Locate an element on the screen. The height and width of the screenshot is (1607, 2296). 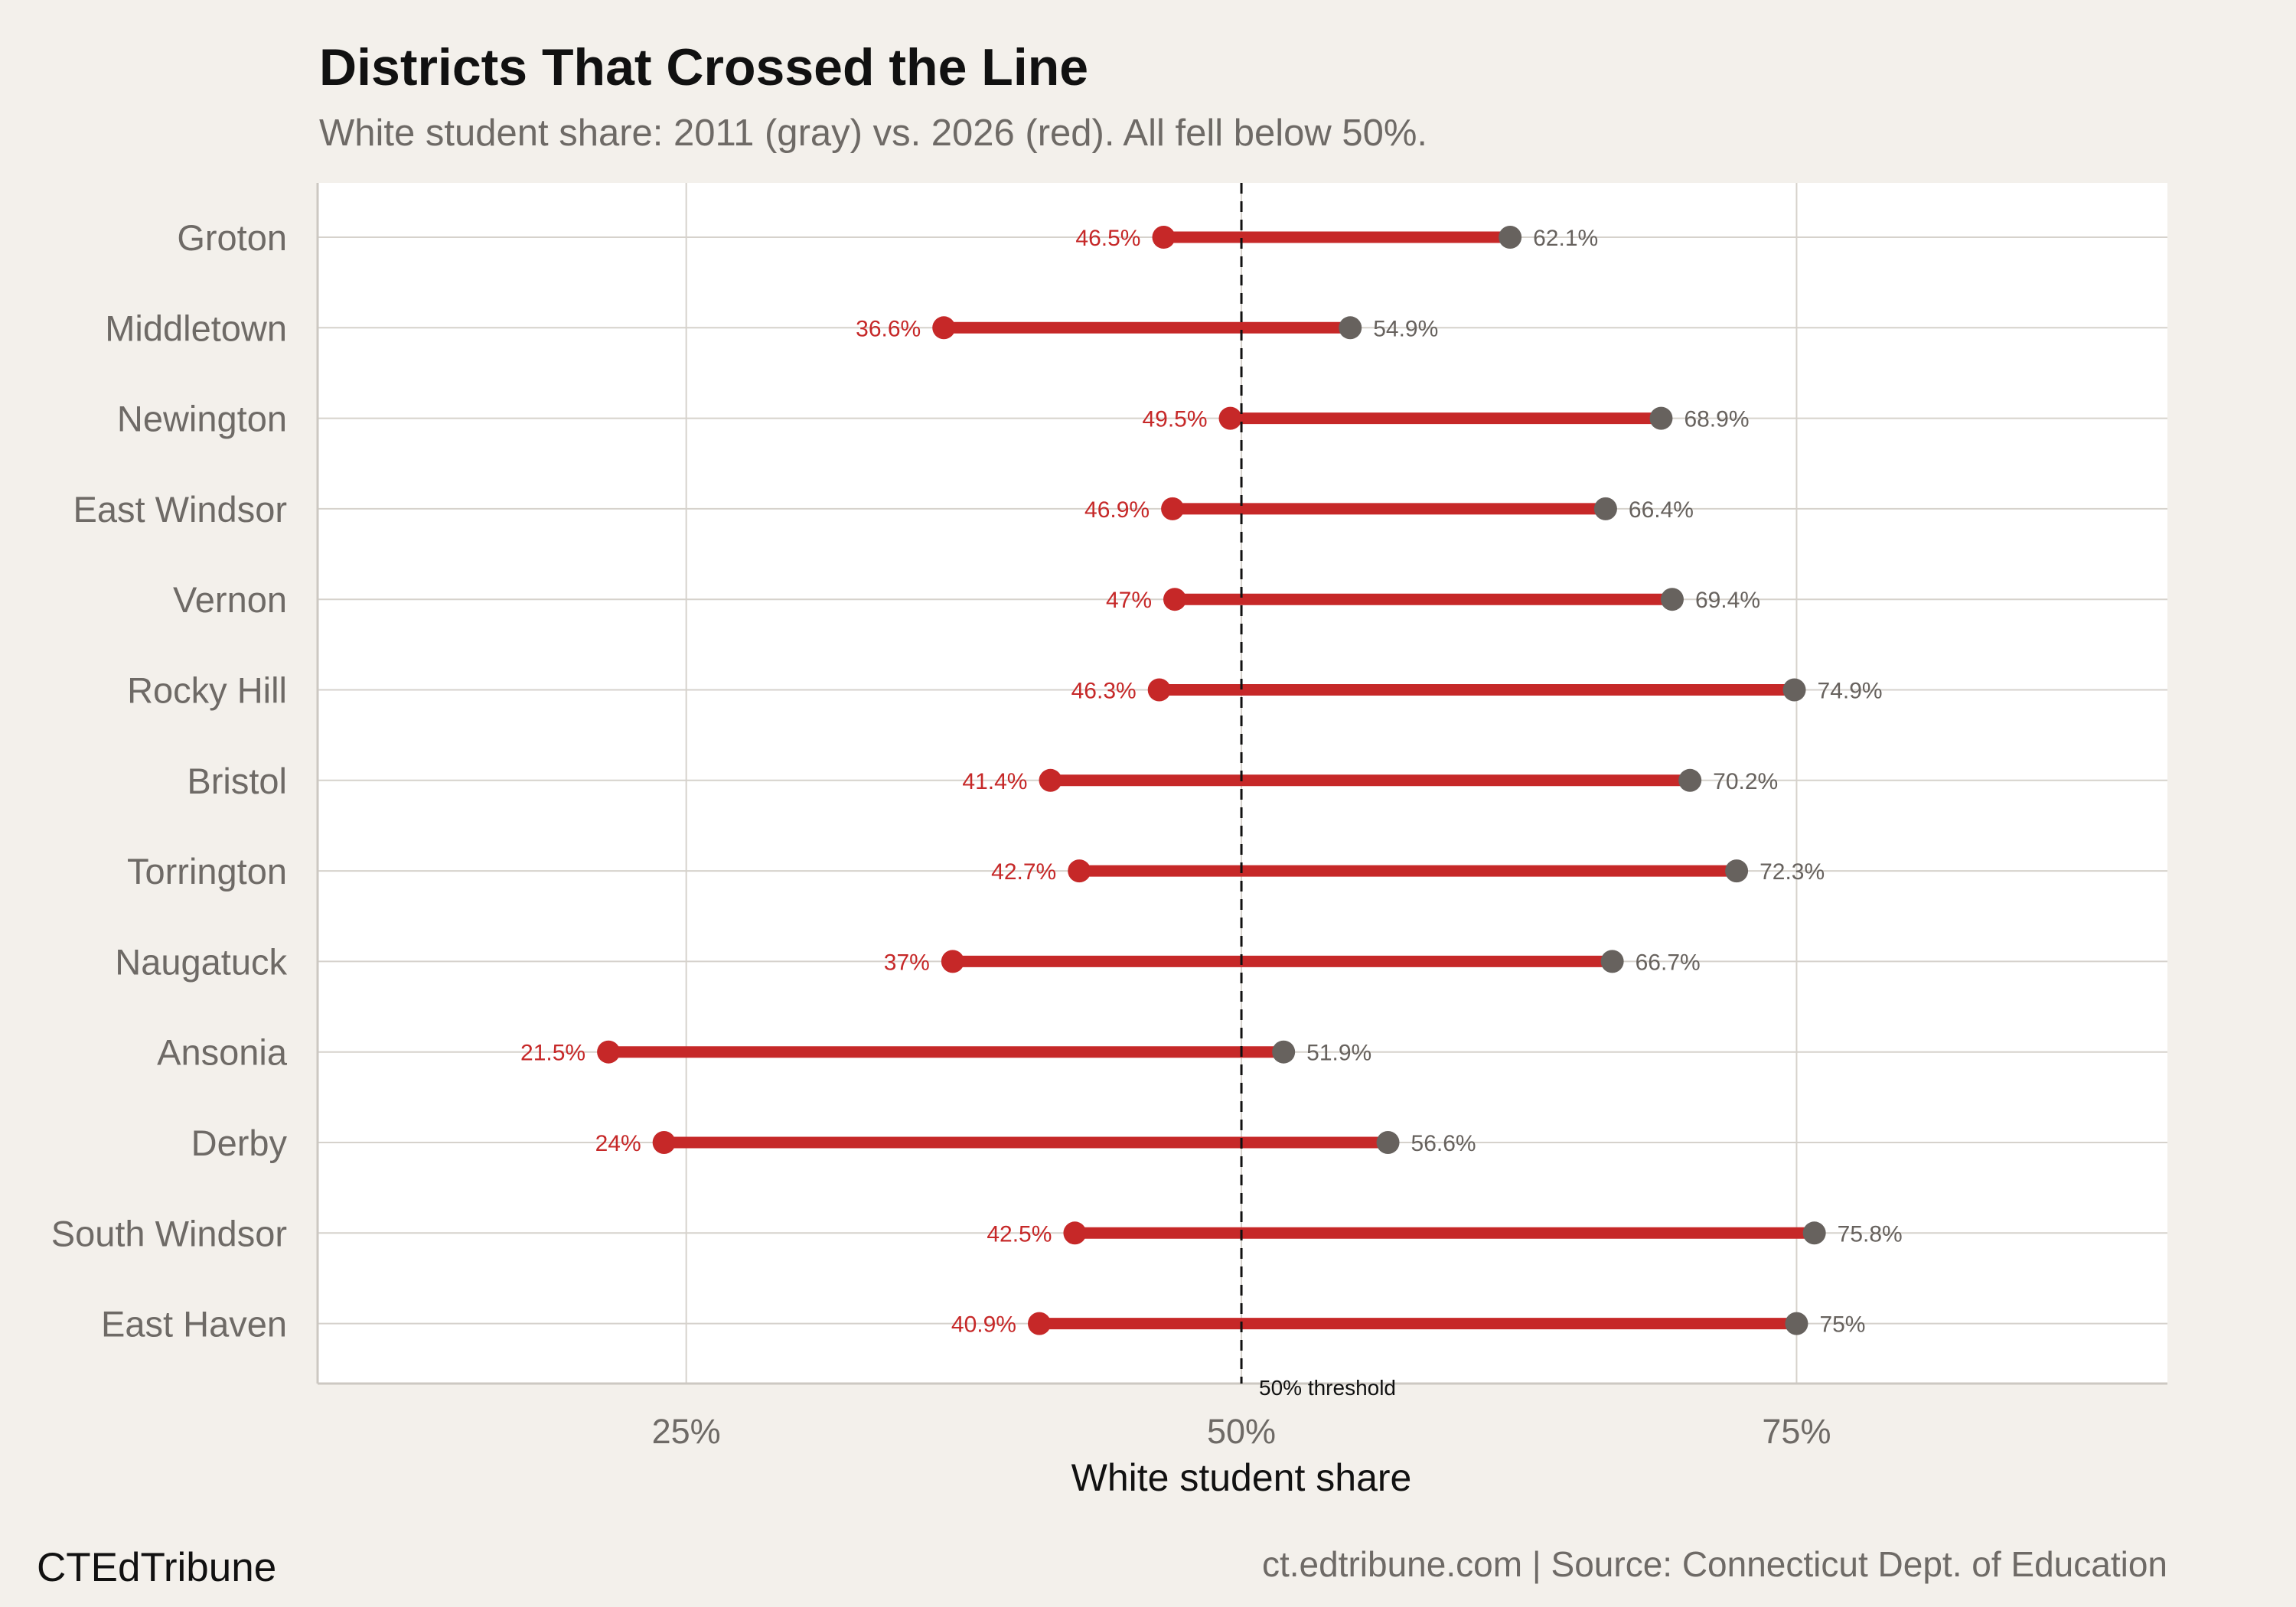
value-label-2026: 46.3% is located at coordinates (1104, 691).